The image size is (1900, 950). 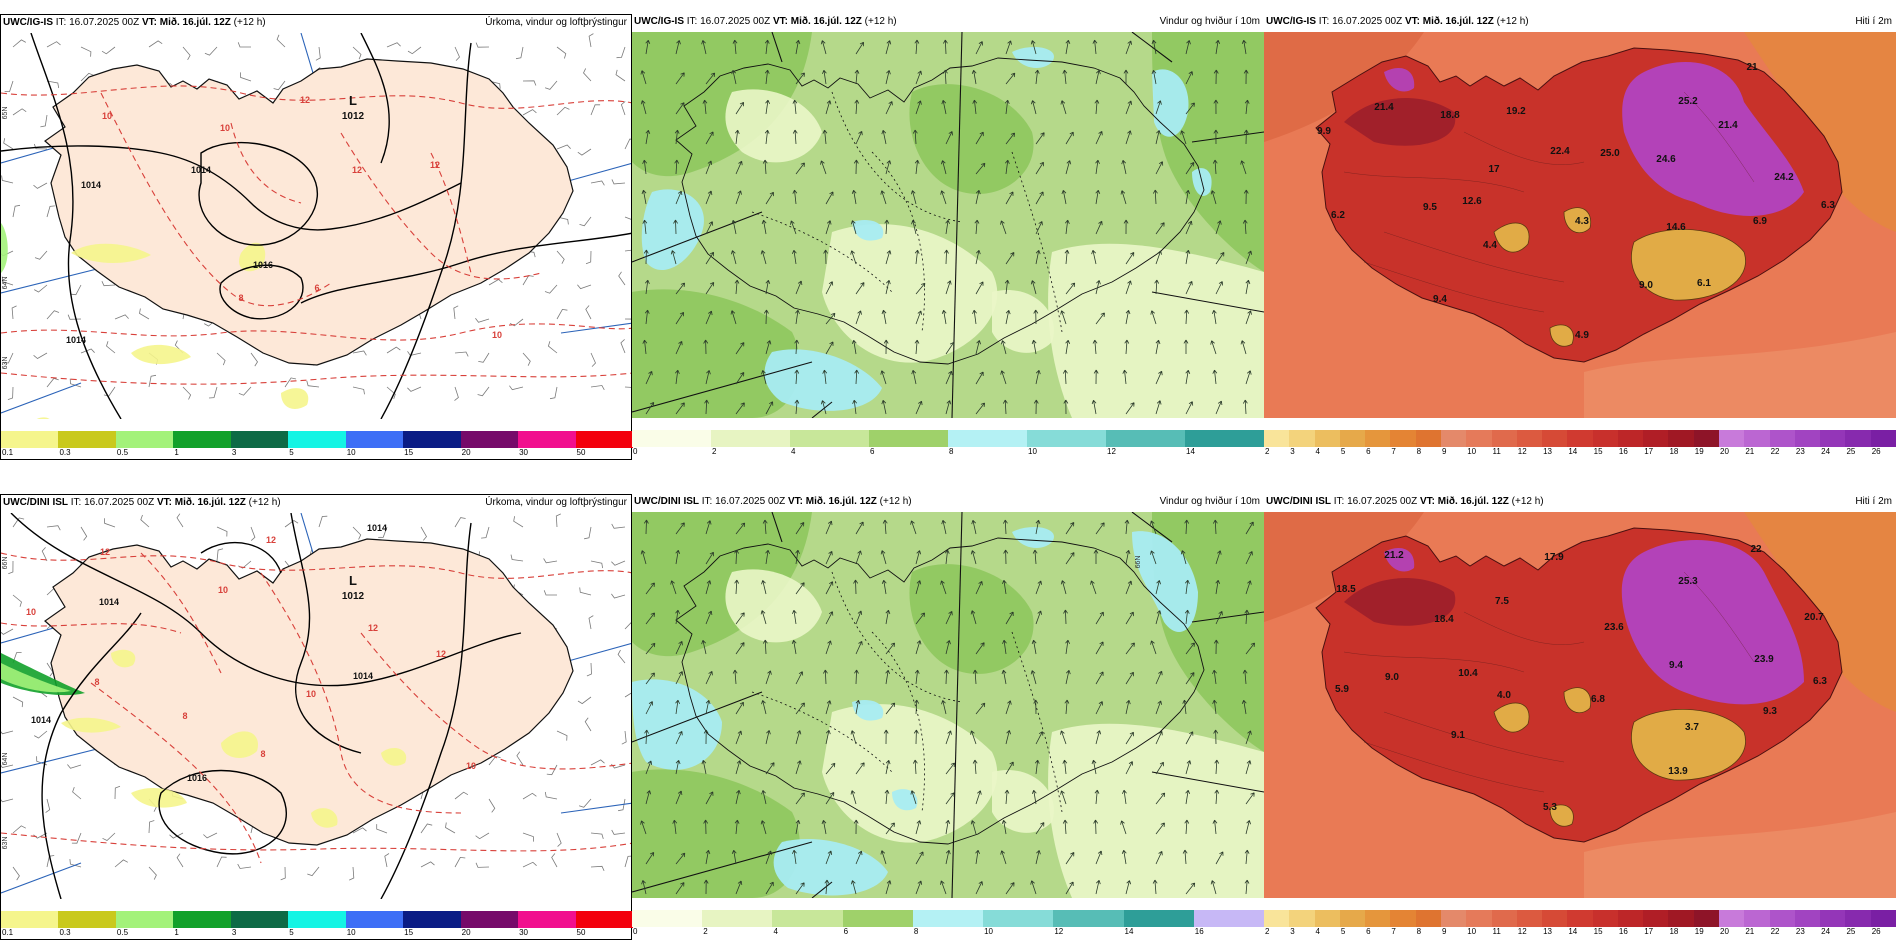 What do you see at coordinates (946, 227) in the screenshot?
I see `wind-arrows` at bounding box center [946, 227].